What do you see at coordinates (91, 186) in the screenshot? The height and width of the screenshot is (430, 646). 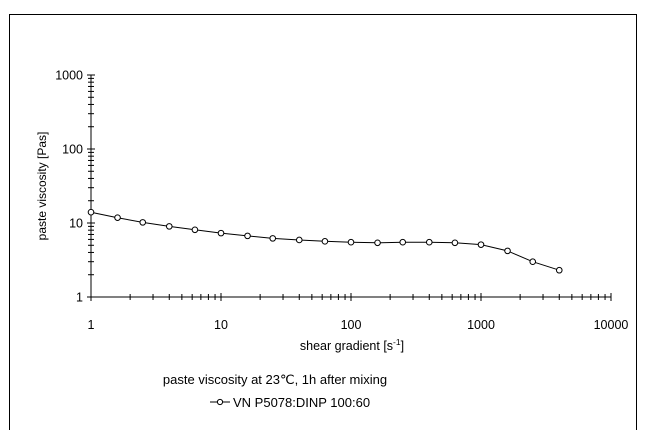 I see `y-axis-ticks` at bounding box center [91, 186].